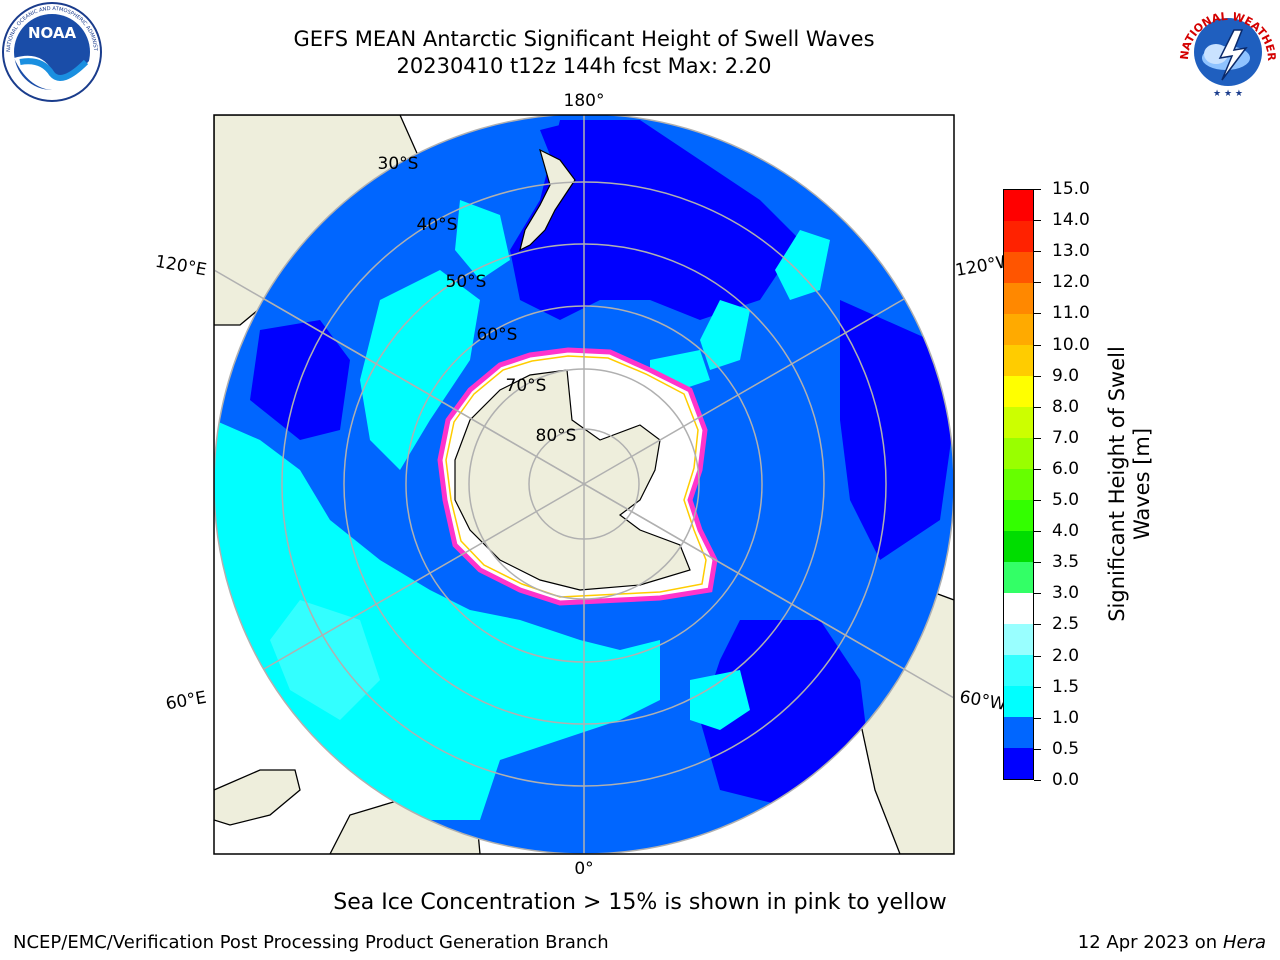 Image resolution: width=1280 pixels, height=960 pixels. I want to click on colorbar-tick-label: 14.0, so click(1071, 220).